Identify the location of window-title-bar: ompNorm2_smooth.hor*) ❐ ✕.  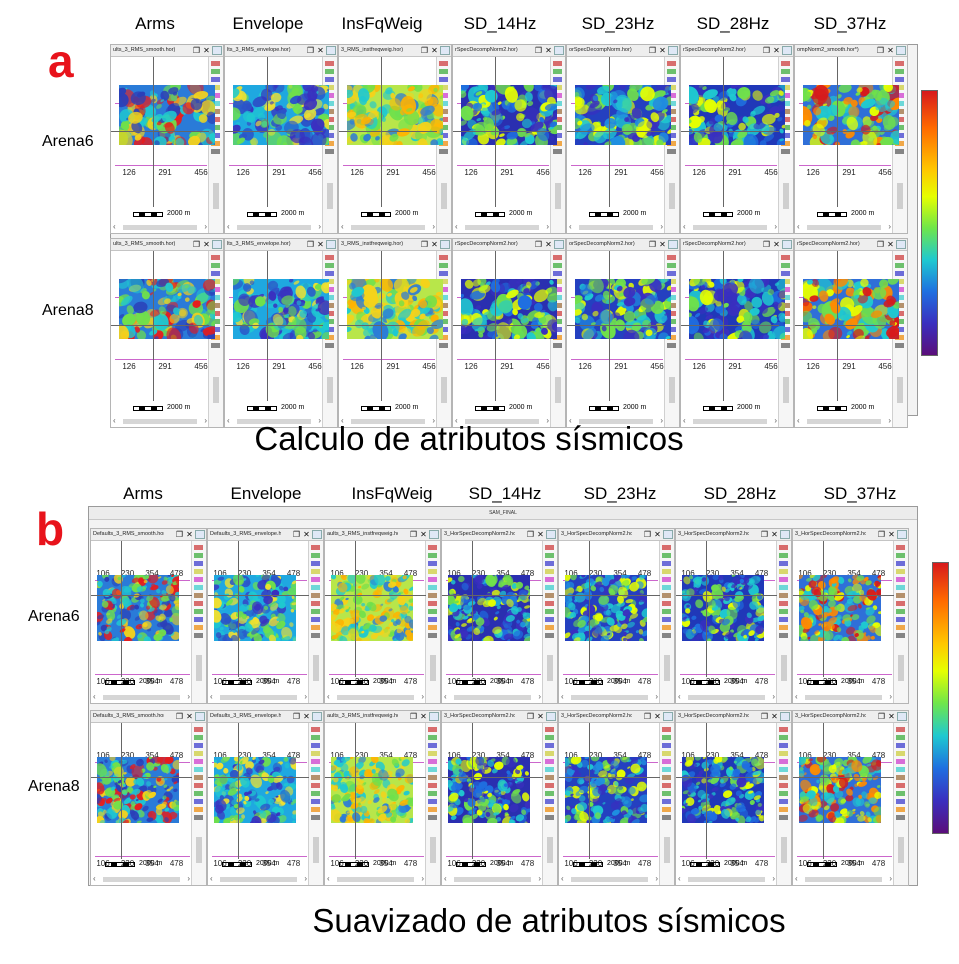
(851, 51).